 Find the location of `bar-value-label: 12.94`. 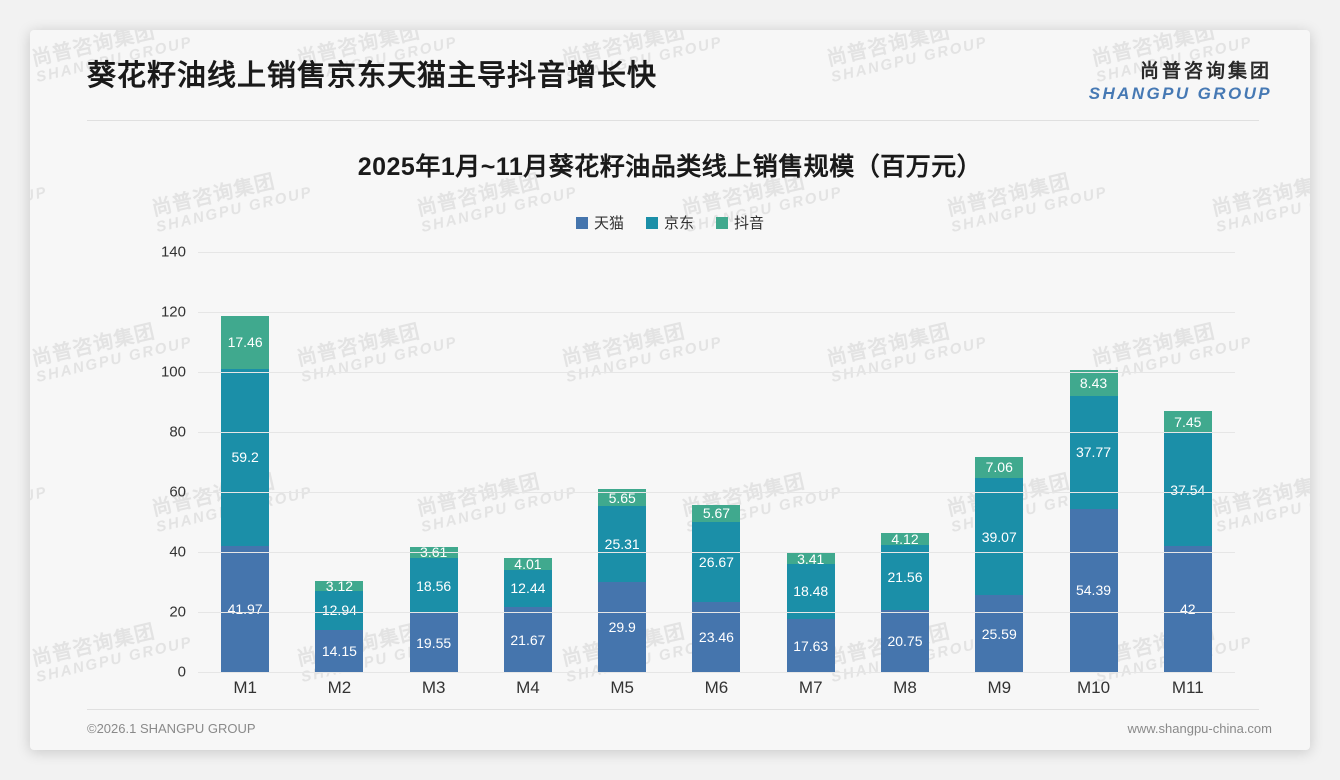

bar-value-label: 12.94 is located at coordinates (339, 610).